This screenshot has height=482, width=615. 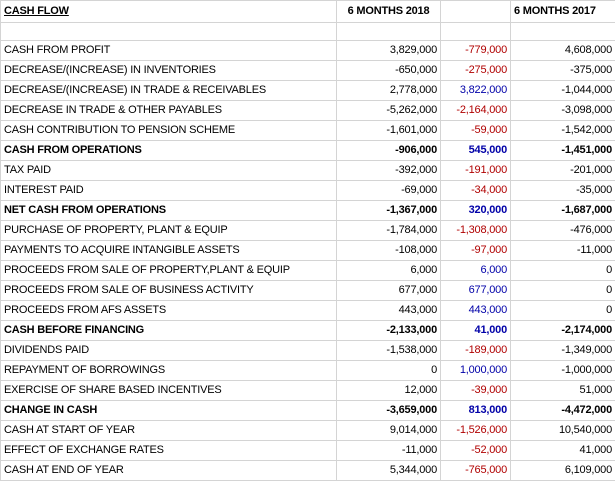 What do you see at coordinates (388, 150) in the screenshot?
I see `value-cell: -906,000` at bounding box center [388, 150].